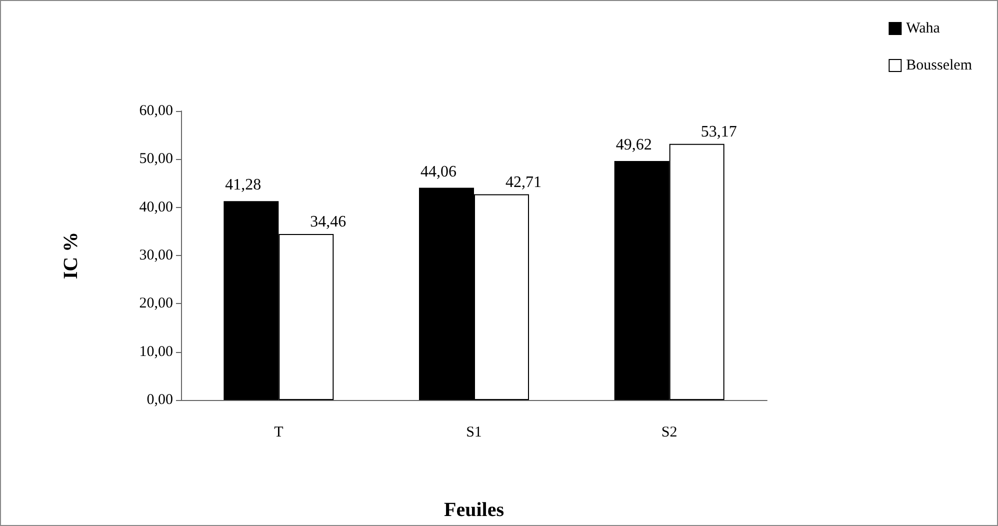 This screenshot has height=526, width=998. Describe the element at coordinates (328, 222) in the screenshot. I see `data-label: 34,46` at that location.